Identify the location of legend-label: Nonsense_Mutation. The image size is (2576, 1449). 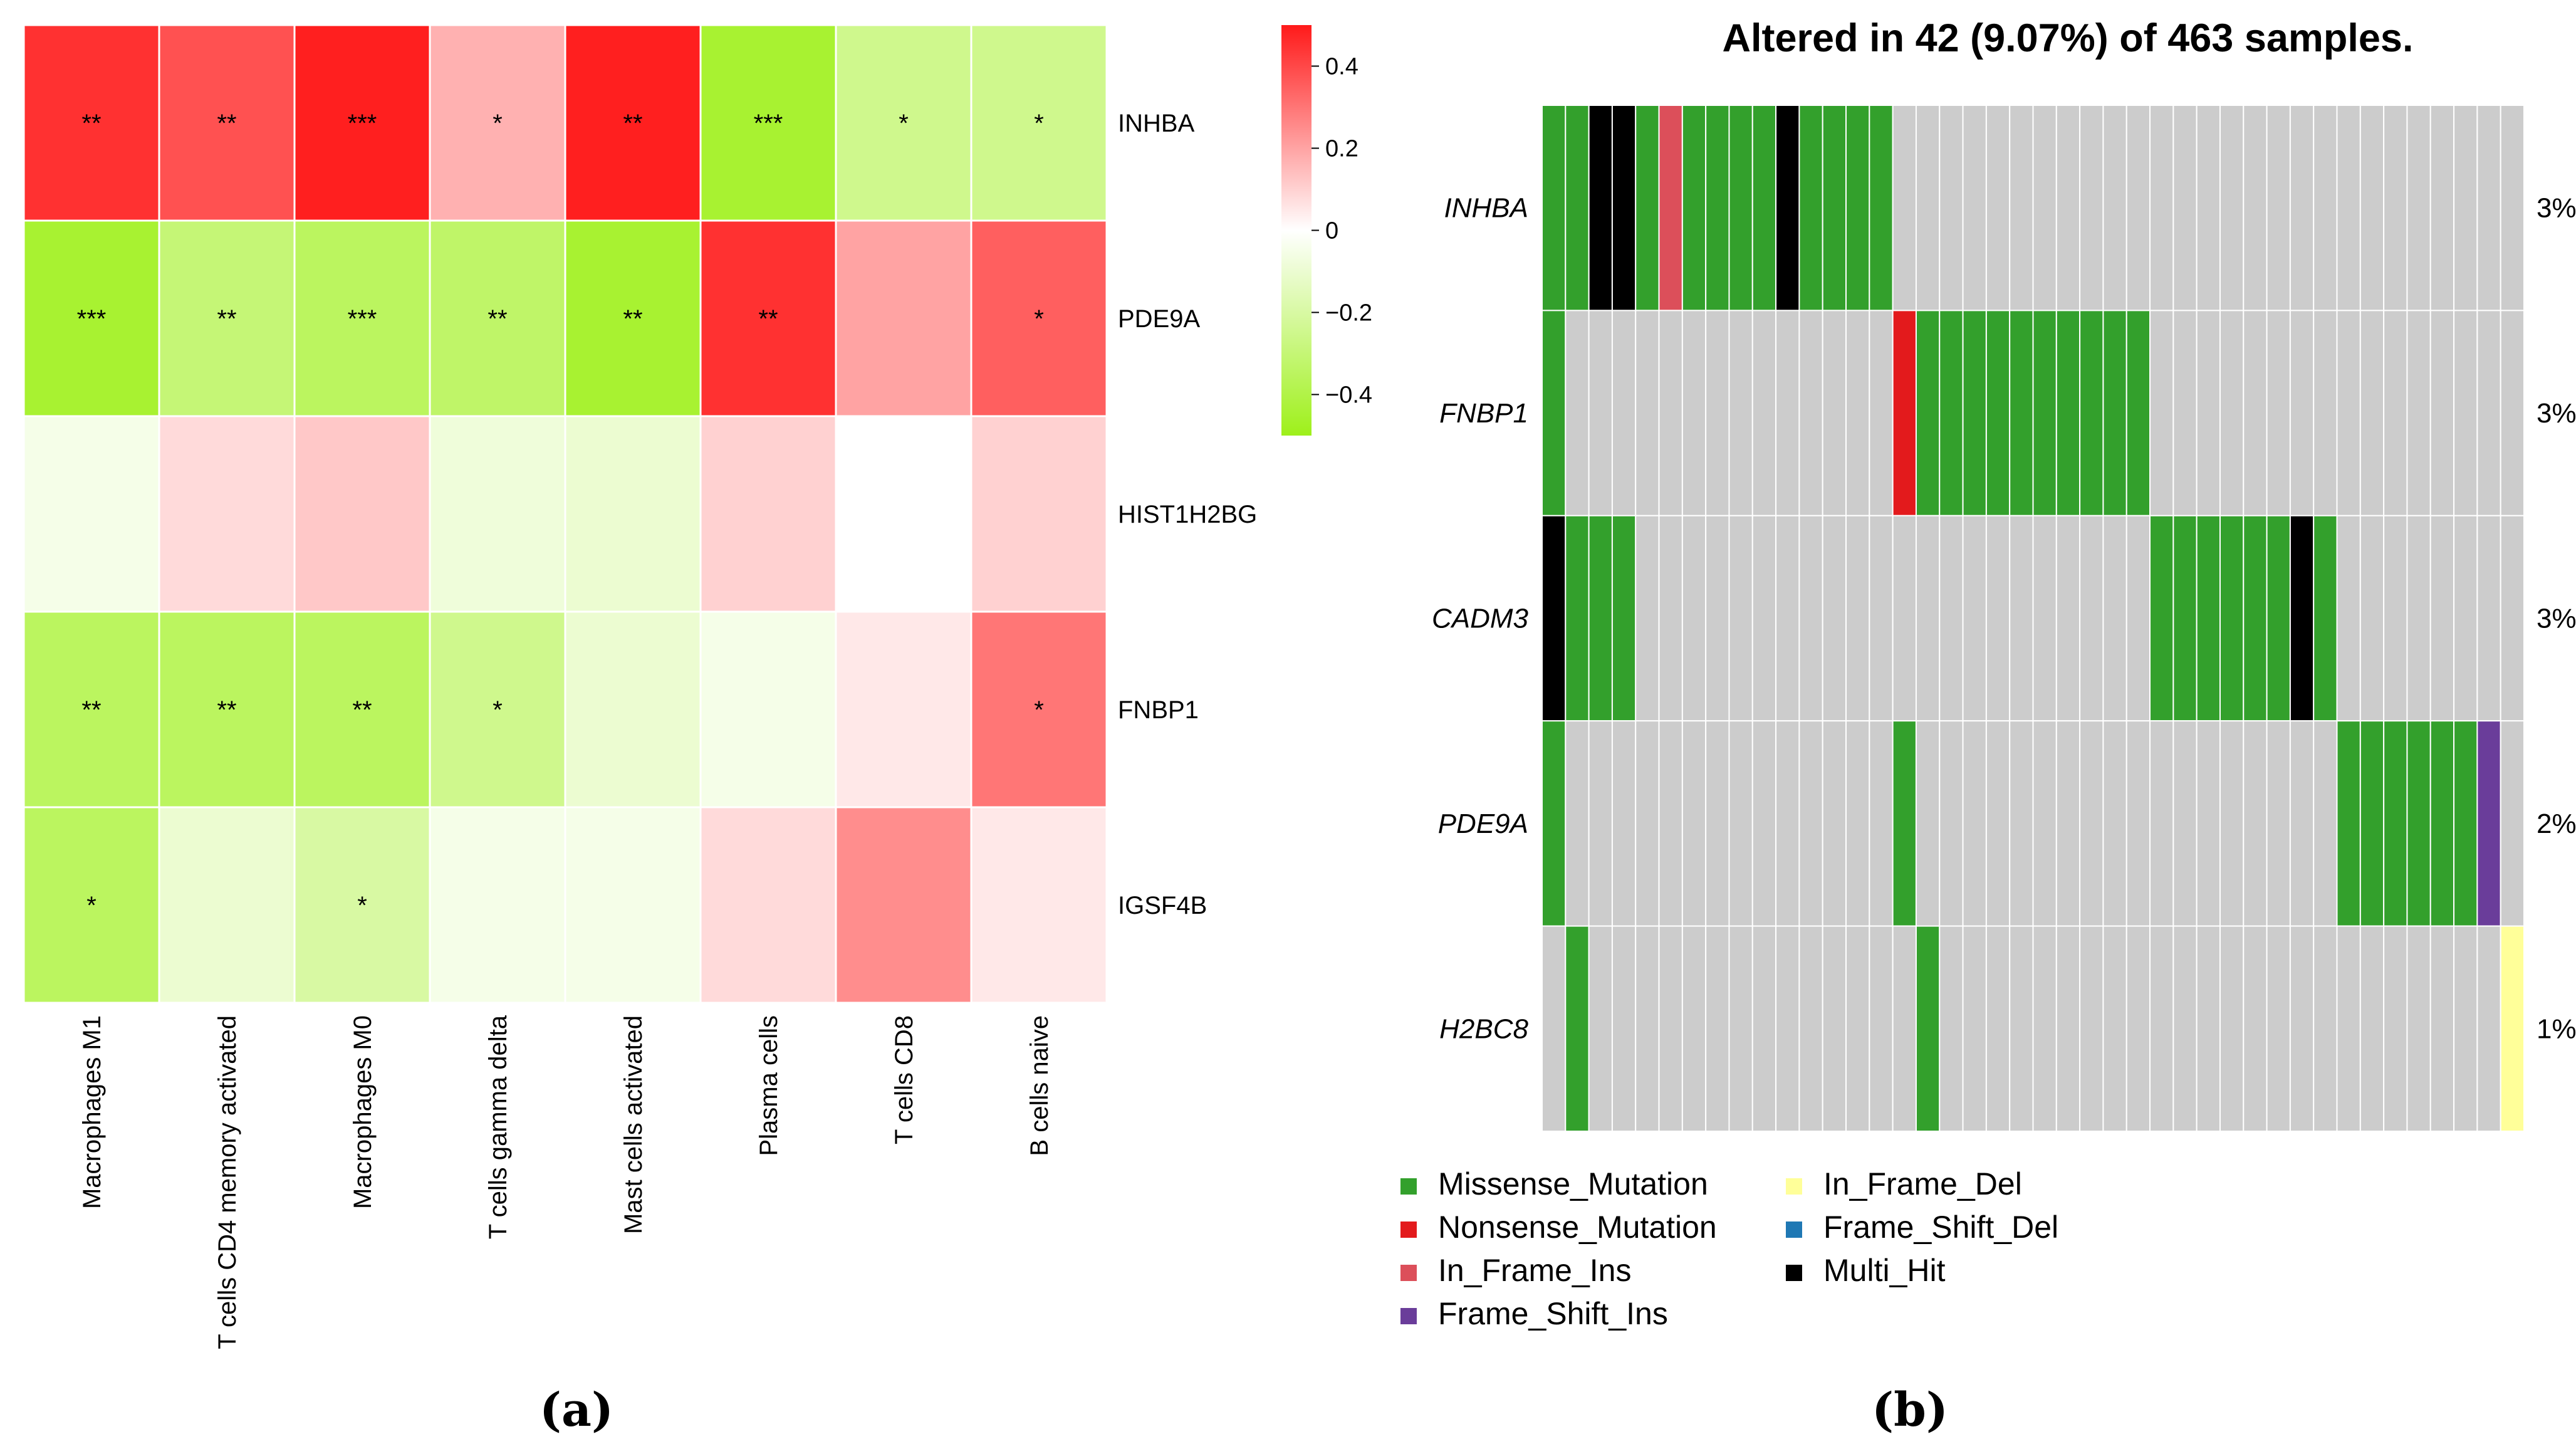
(1577, 1227).